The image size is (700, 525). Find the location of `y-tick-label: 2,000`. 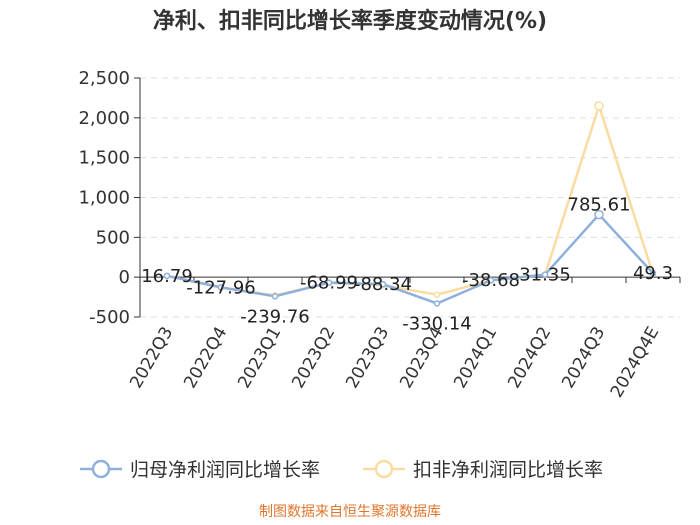

y-tick-label: 2,000 is located at coordinates (104, 118).